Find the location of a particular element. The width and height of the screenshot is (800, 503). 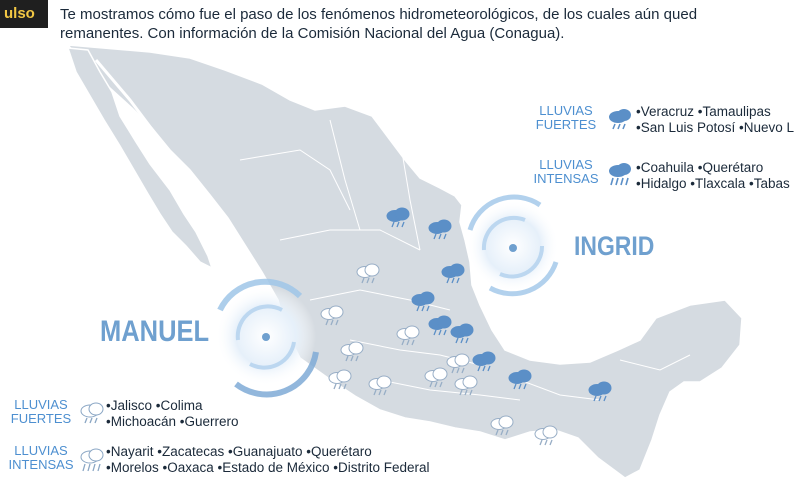

cloud-rain-blue-icon is located at coordinates (620, 119).